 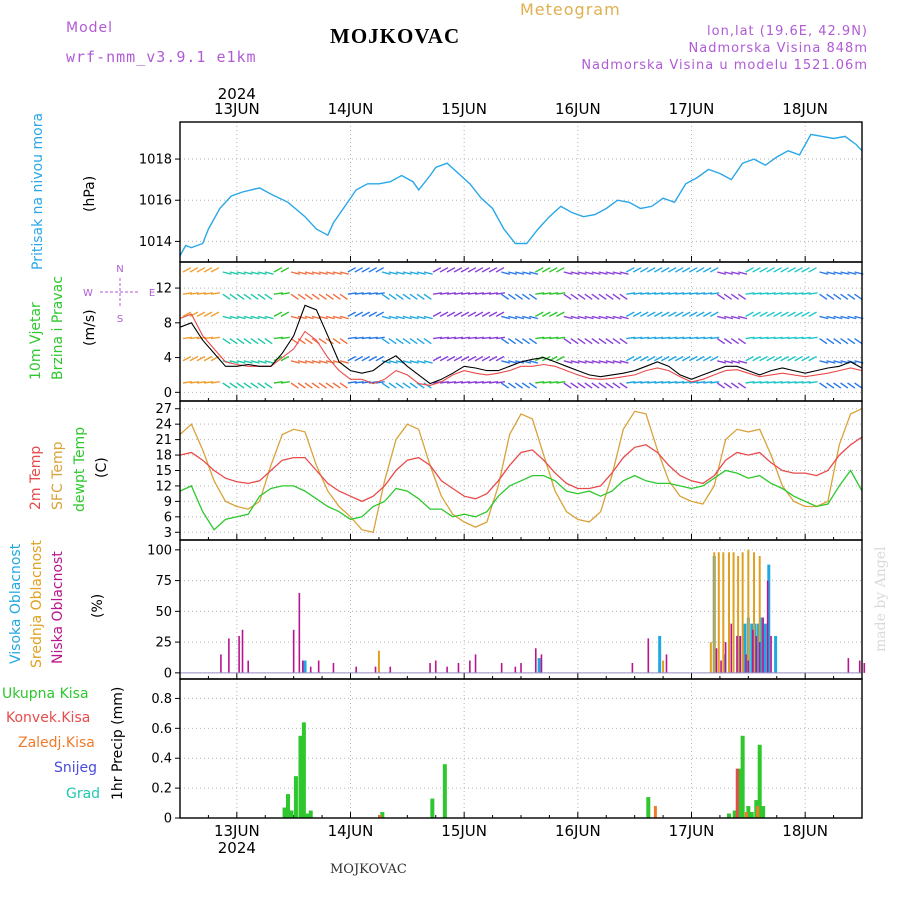 I want to click on footer-station: MOJKOVAC, so click(x=368, y=869).